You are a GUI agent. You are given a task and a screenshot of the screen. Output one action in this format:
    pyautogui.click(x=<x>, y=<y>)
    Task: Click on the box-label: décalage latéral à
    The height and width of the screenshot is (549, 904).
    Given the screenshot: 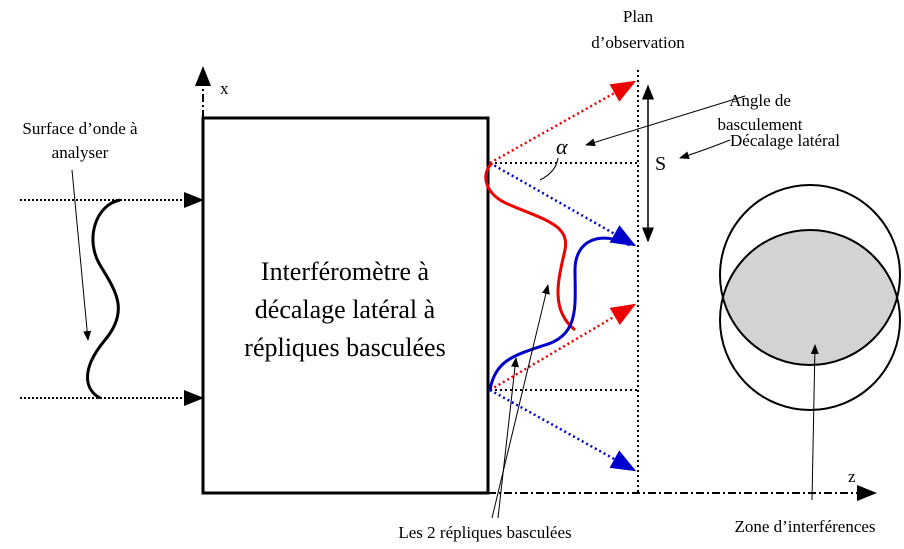 What is the action you would take?
    pyautogui.click(x=345, y=309)
    